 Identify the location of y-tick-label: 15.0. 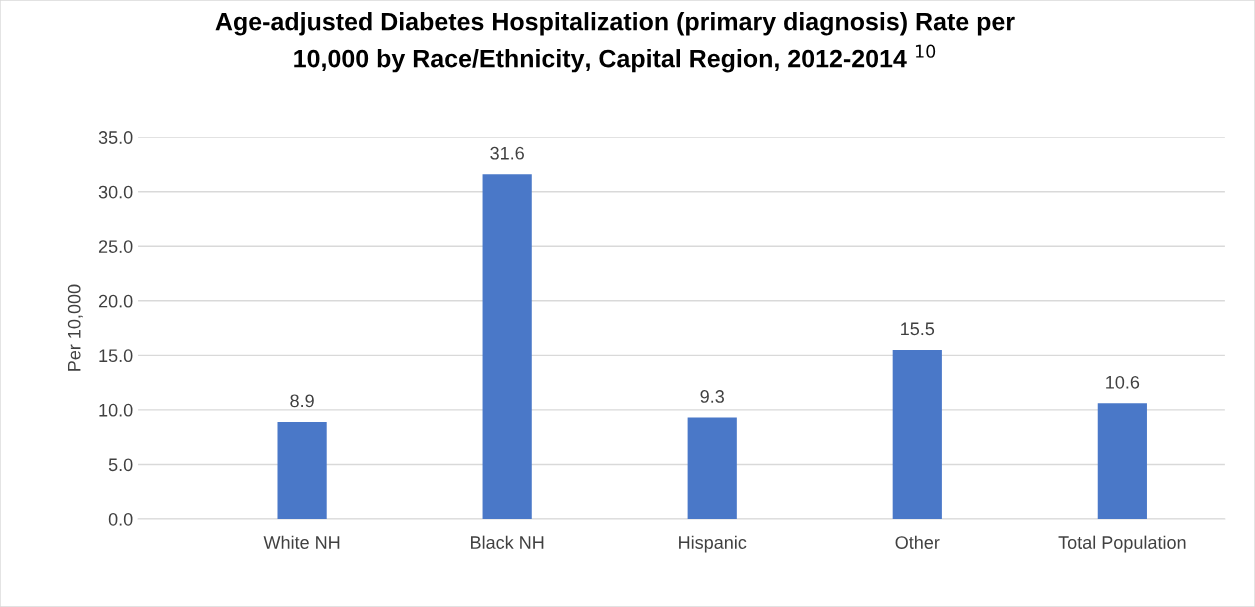
(116, 356).